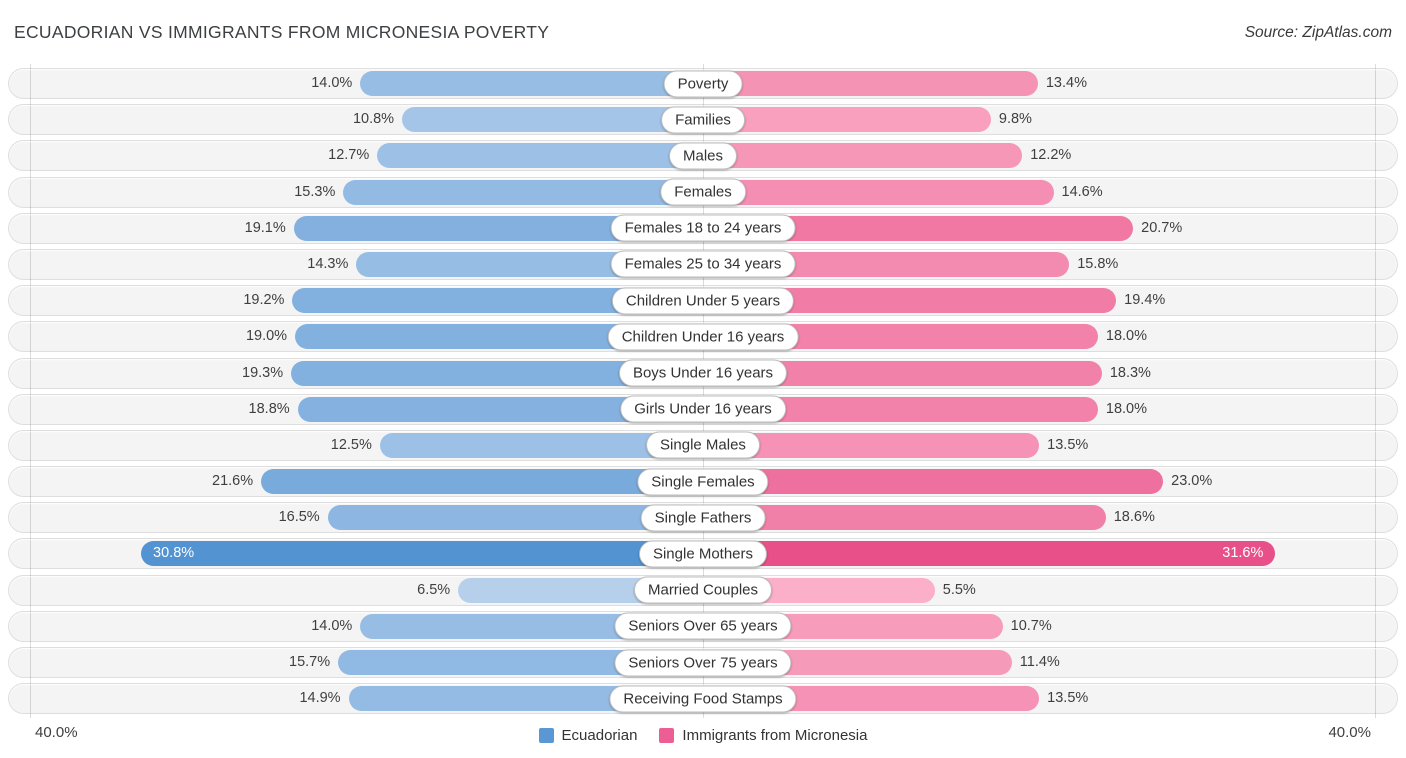  I want to click on chart-row: 14.3% 15.8% Females 25 to 34 years, so click(703, 264).